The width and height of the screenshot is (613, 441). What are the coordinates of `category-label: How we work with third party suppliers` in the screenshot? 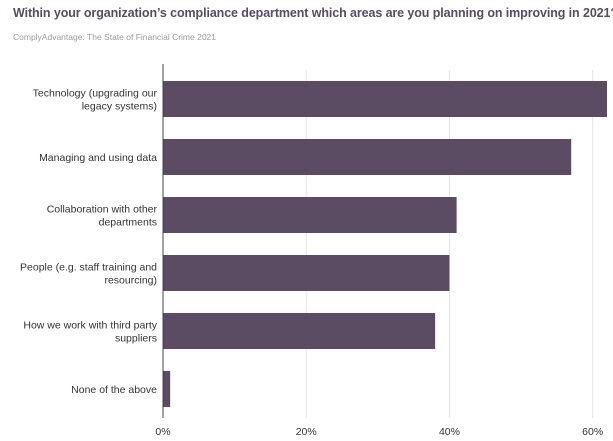 It's located at (90, 332).